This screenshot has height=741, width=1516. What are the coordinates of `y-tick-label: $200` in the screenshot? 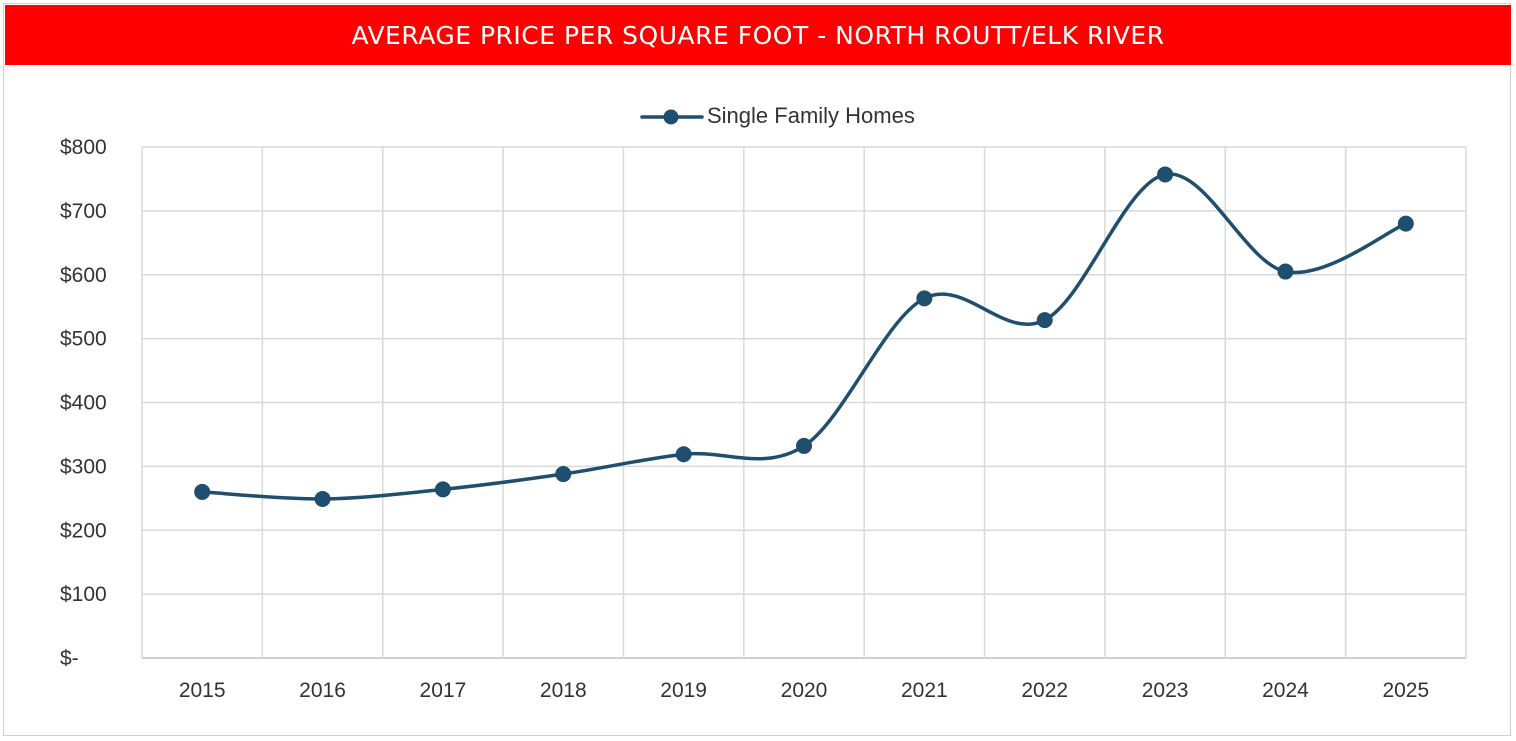 It's located at (83, 530).